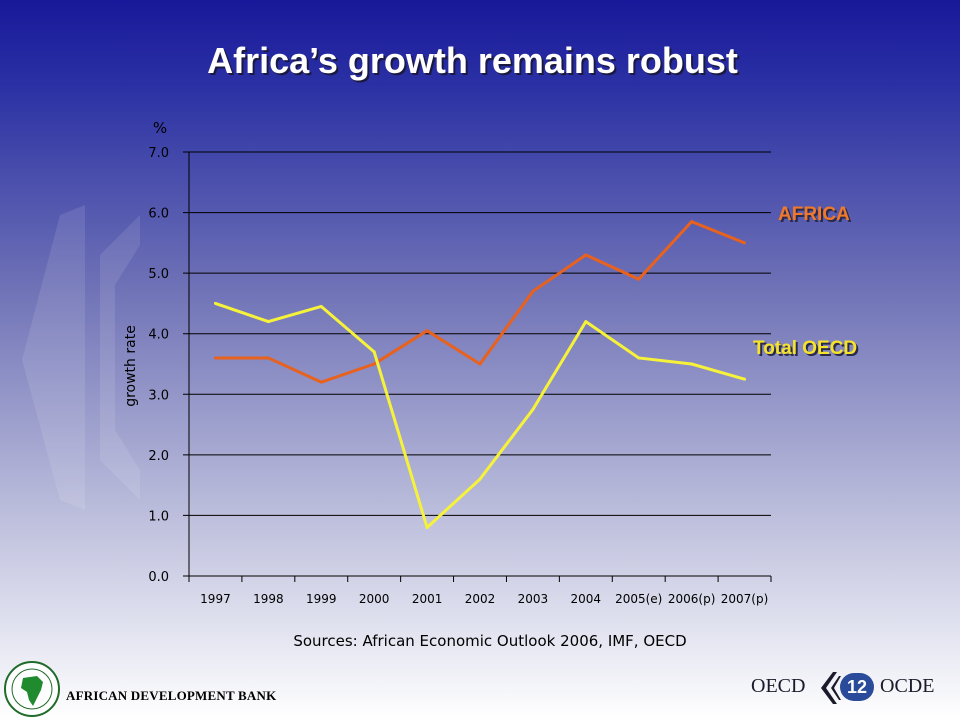 The width and height of the screenshot is (960, 720). I want to click on y-tick-label: 2.0, so click(158, 456).